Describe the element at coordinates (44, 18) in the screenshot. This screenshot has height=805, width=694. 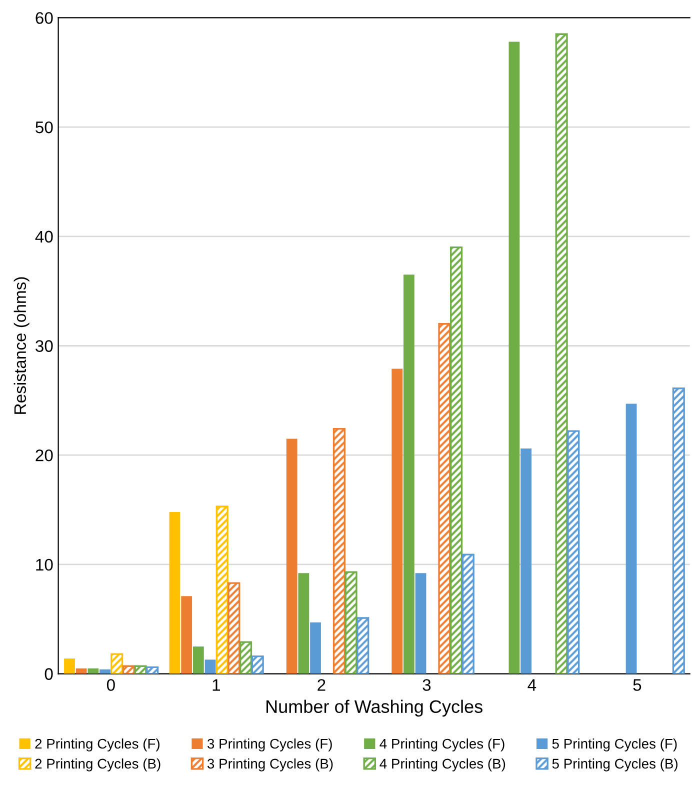
I see `y-tick-label: 60` at that location.